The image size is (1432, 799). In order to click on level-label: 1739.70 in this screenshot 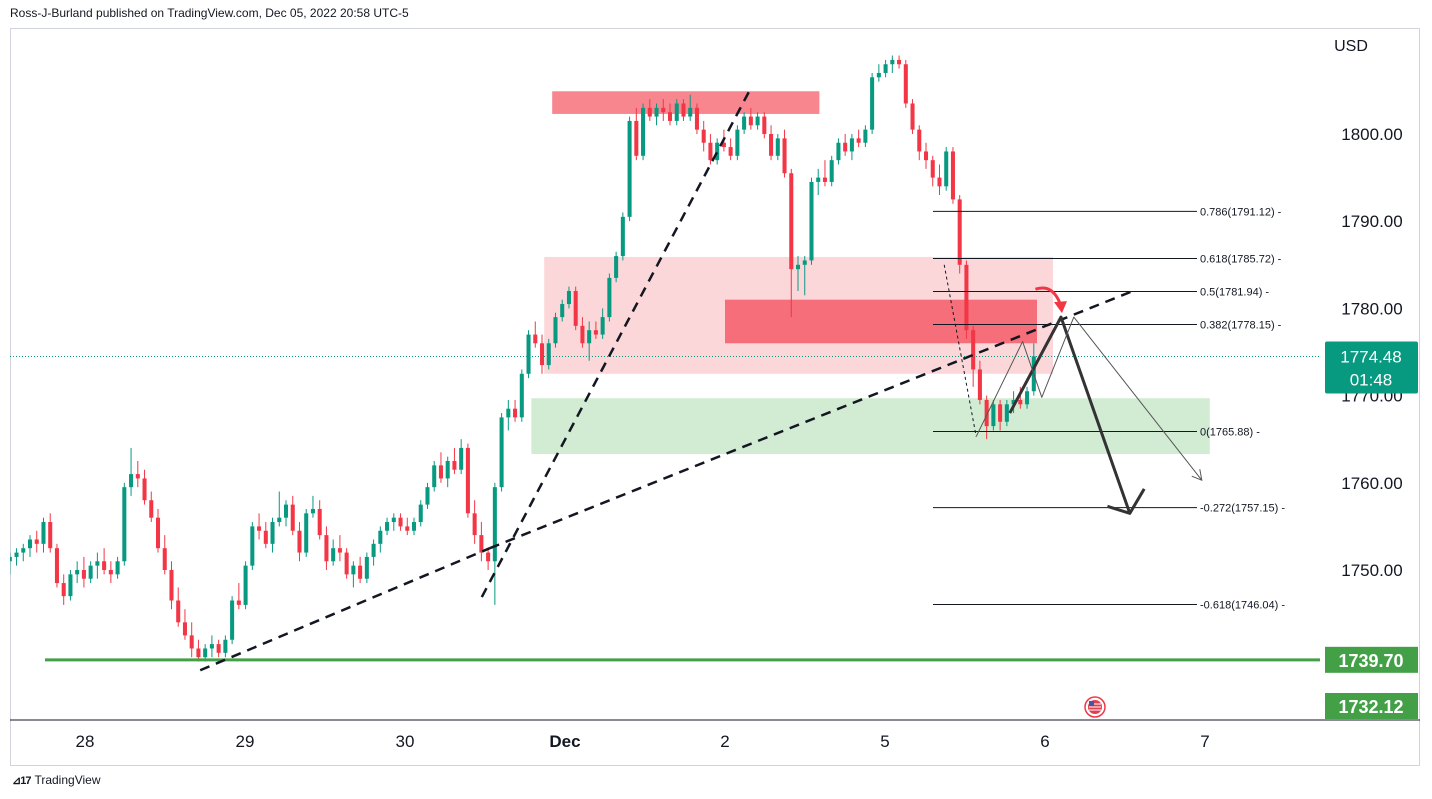, I will do `click(1371, 659)`.